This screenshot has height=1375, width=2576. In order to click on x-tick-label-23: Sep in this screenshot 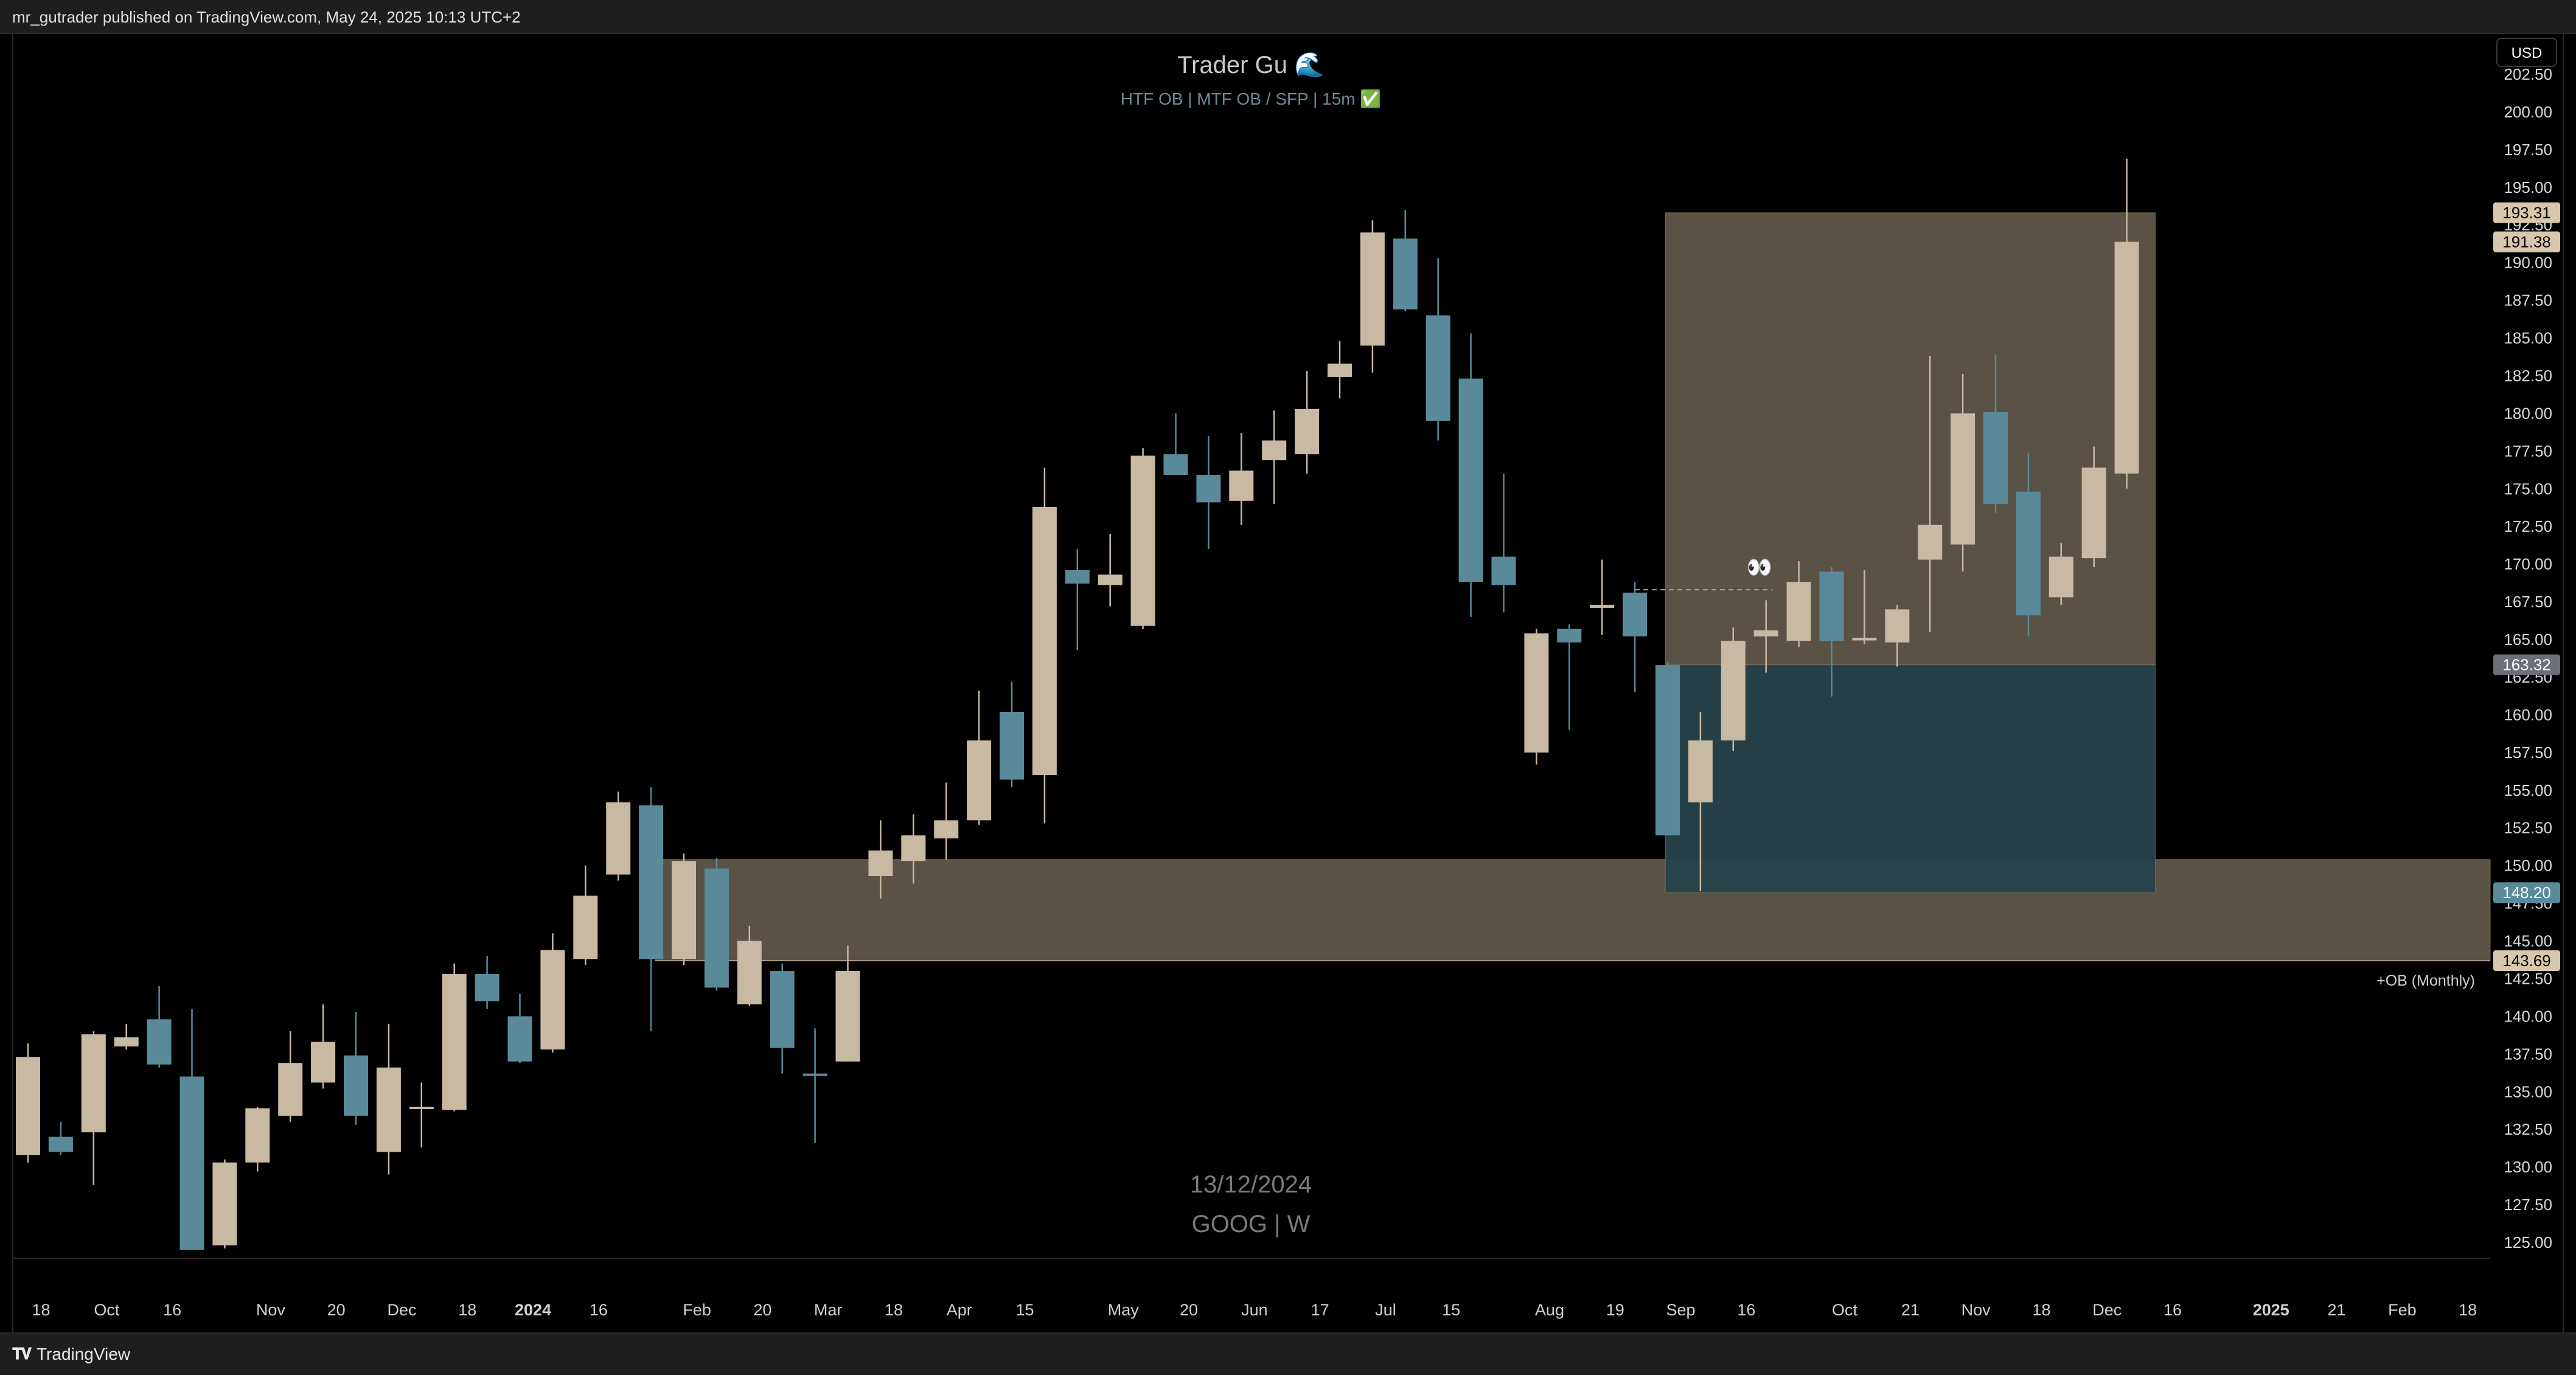, I will do `click(1681, 1310)`.